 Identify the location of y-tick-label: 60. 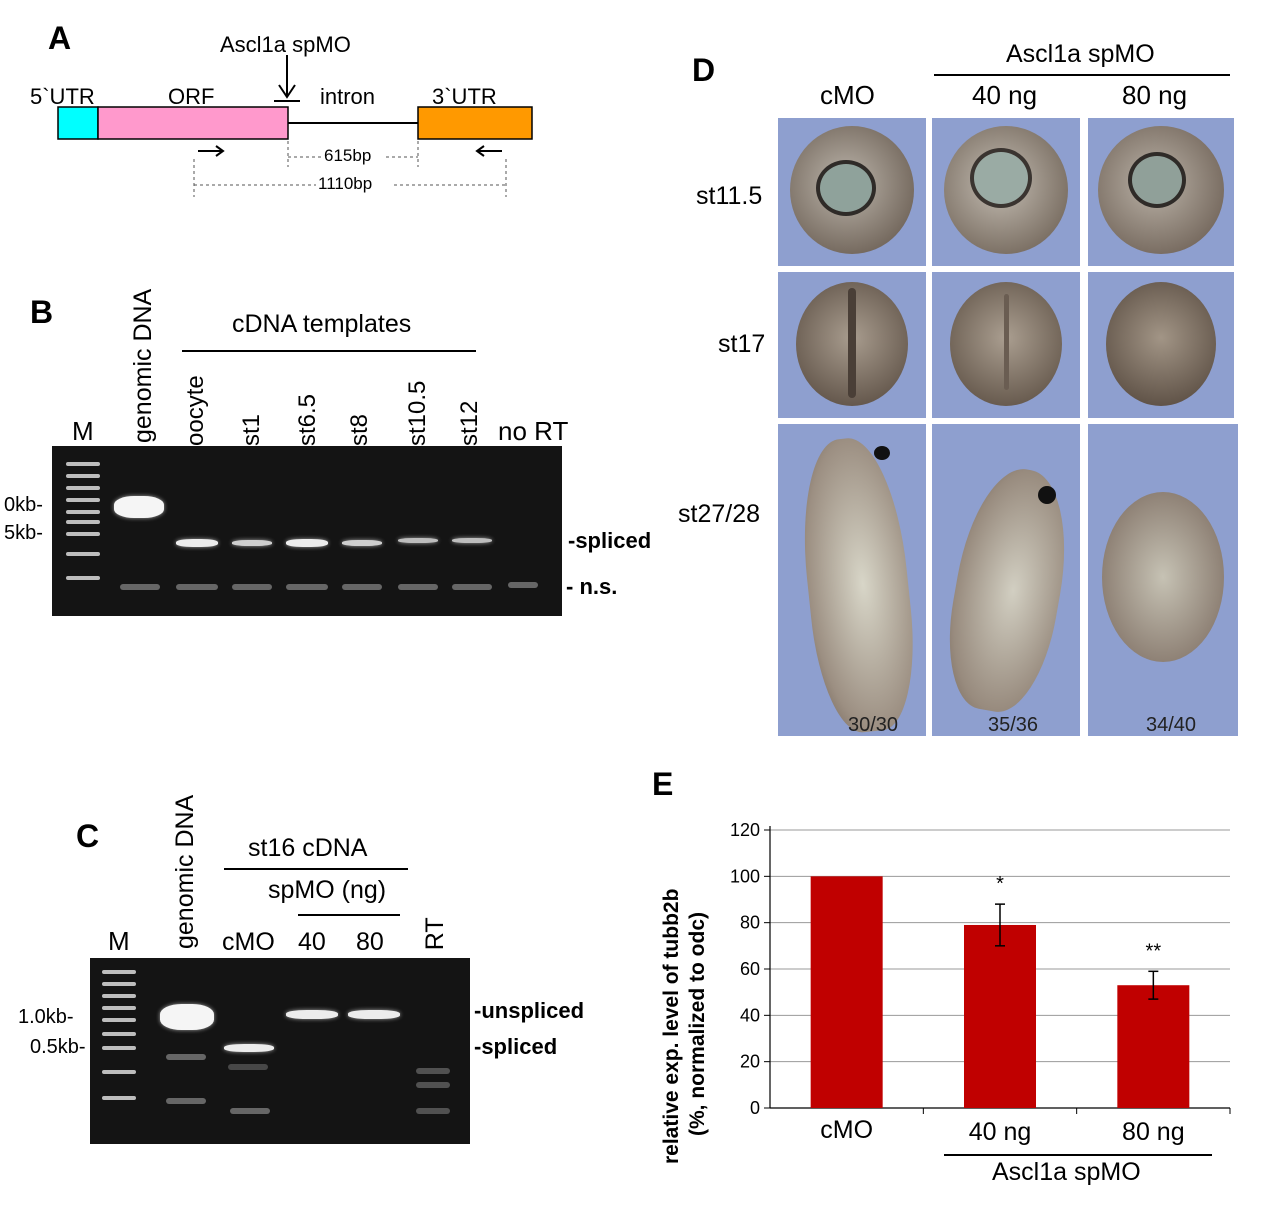
(750, 969).